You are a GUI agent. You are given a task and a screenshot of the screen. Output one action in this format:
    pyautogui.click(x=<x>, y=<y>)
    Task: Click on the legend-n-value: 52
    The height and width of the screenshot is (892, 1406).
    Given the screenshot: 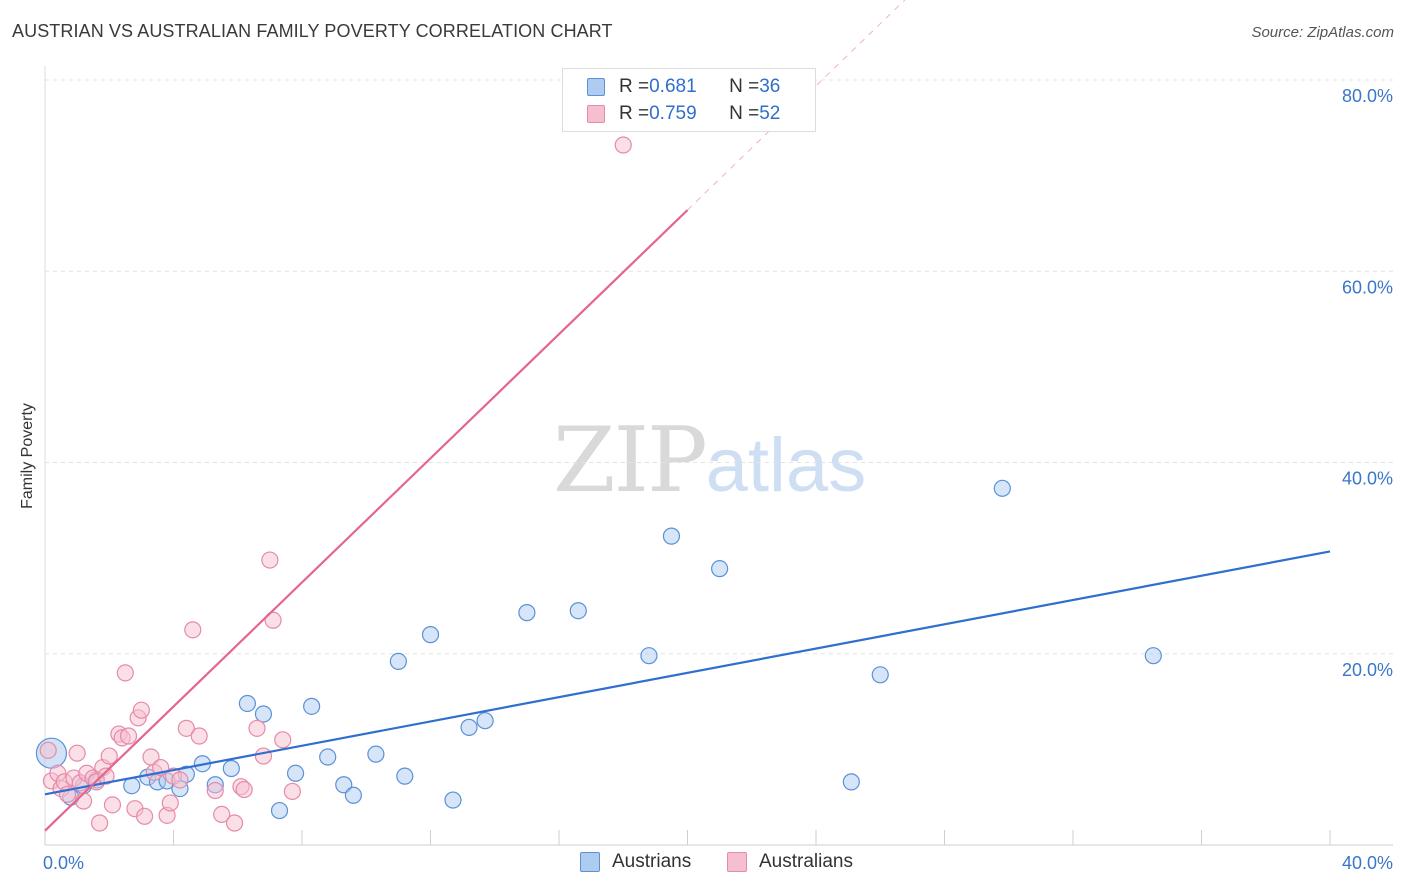 What is the action you would take?
    pyautogui.click(x=770, y=113)
    